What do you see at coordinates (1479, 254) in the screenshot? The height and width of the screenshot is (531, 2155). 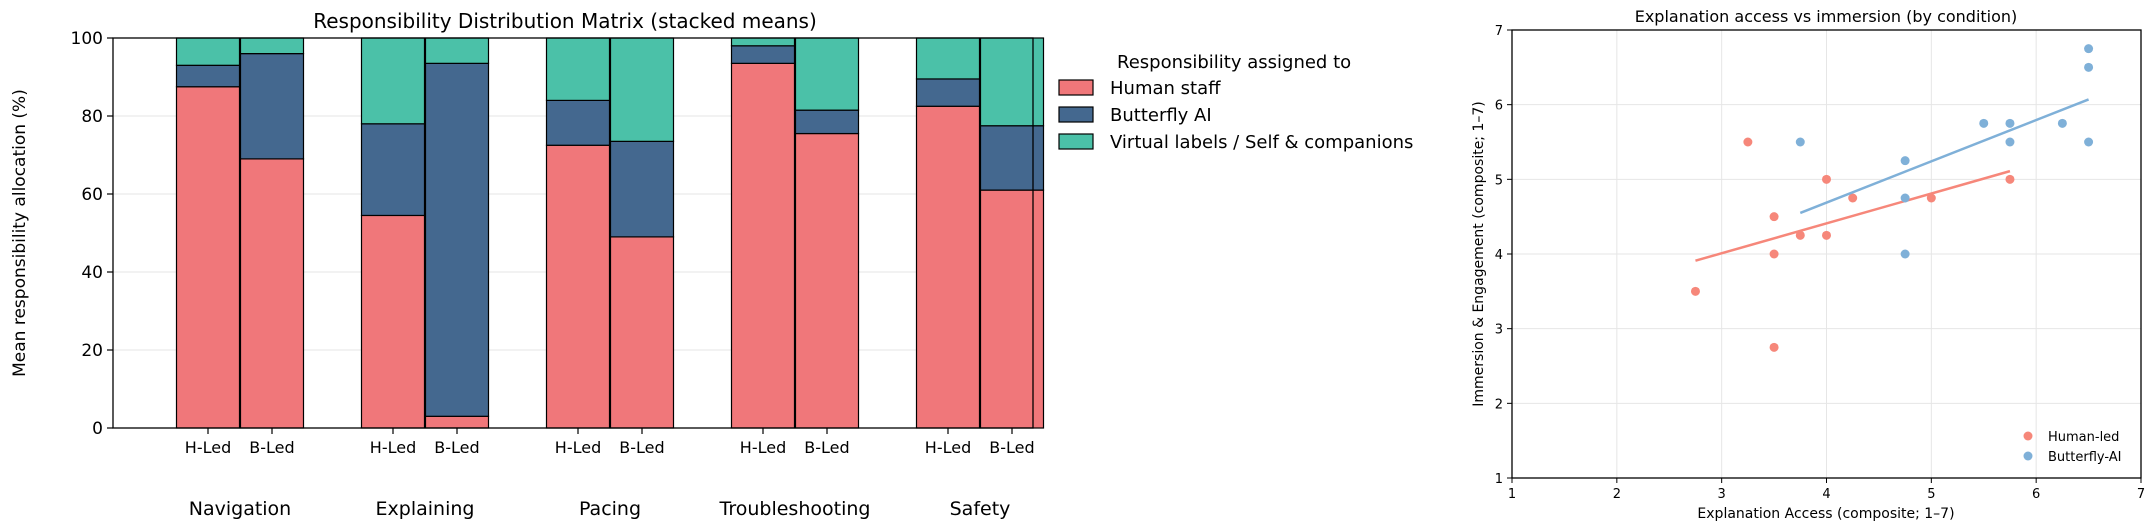 I see `scatter-y-axis-label: Immersion & Engagement (composite; 1–7)` at bounding box center [1479, 254].